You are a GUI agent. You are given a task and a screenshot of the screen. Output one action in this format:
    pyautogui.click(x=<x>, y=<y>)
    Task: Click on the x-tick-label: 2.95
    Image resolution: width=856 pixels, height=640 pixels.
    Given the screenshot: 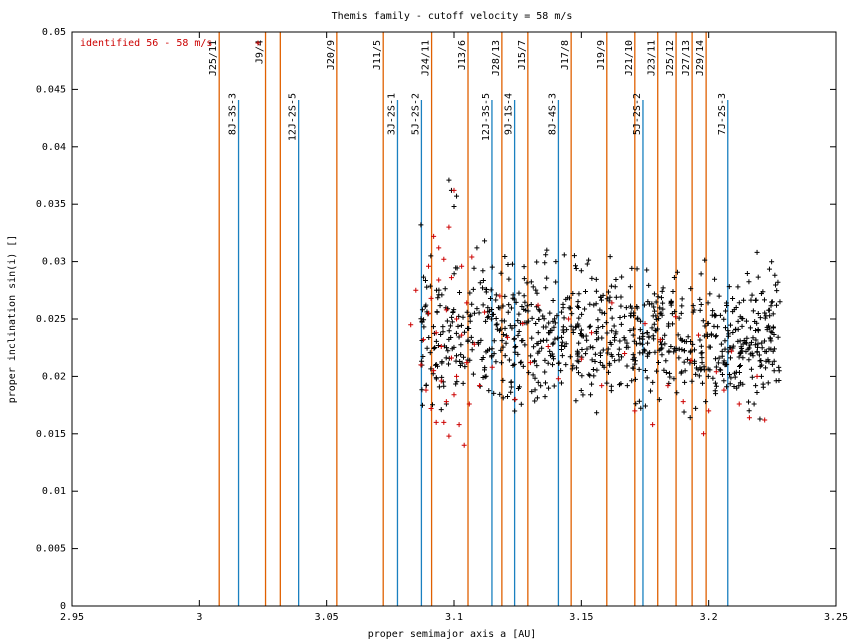 What is the action you would take?
    pyautogui.click(x=72, y=617)
    